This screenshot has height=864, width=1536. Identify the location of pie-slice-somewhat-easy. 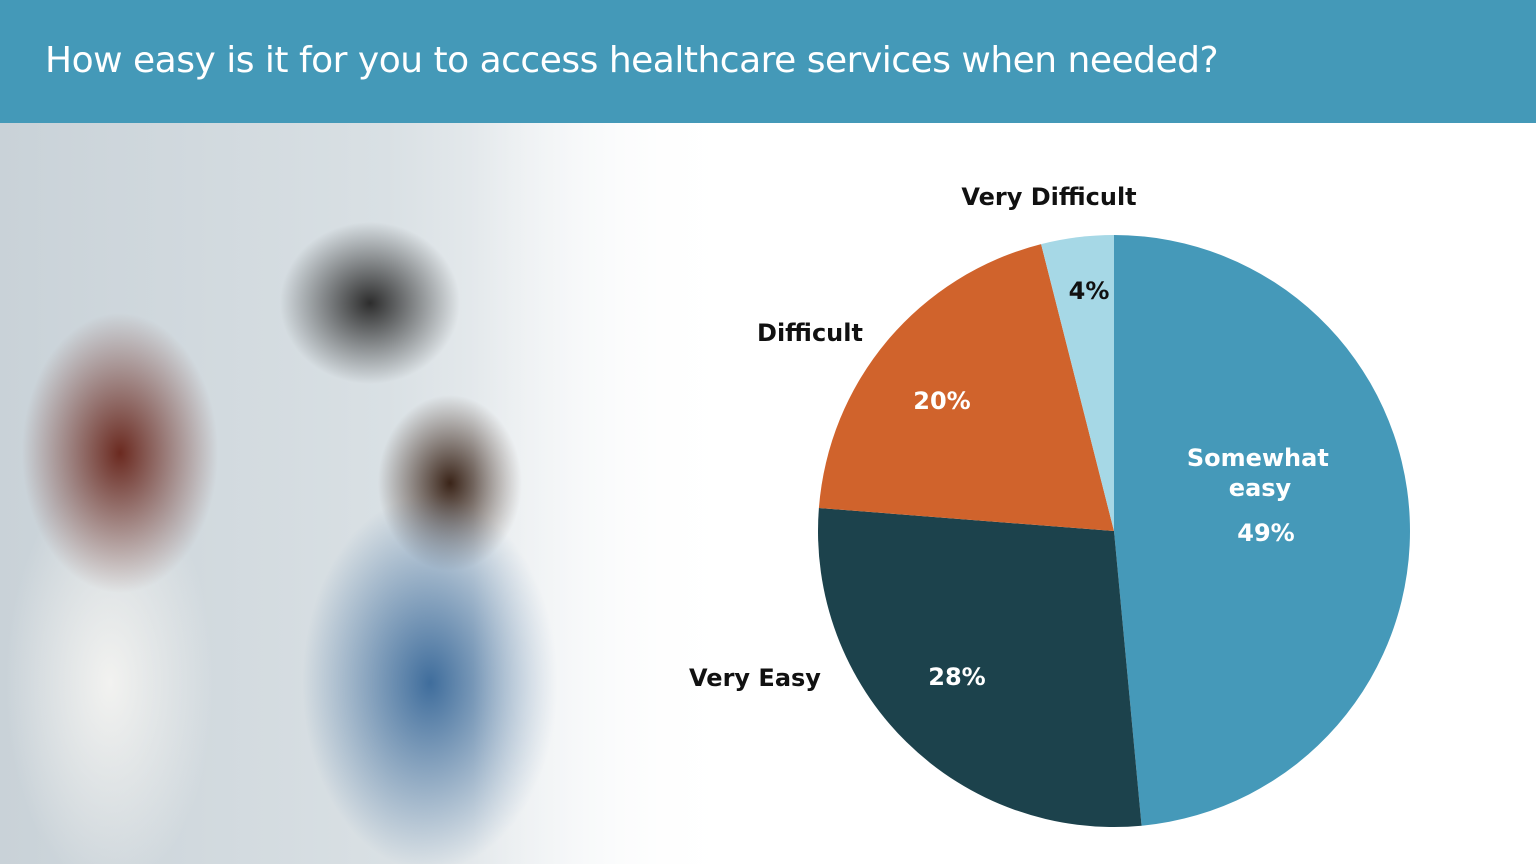
(1262, 530).